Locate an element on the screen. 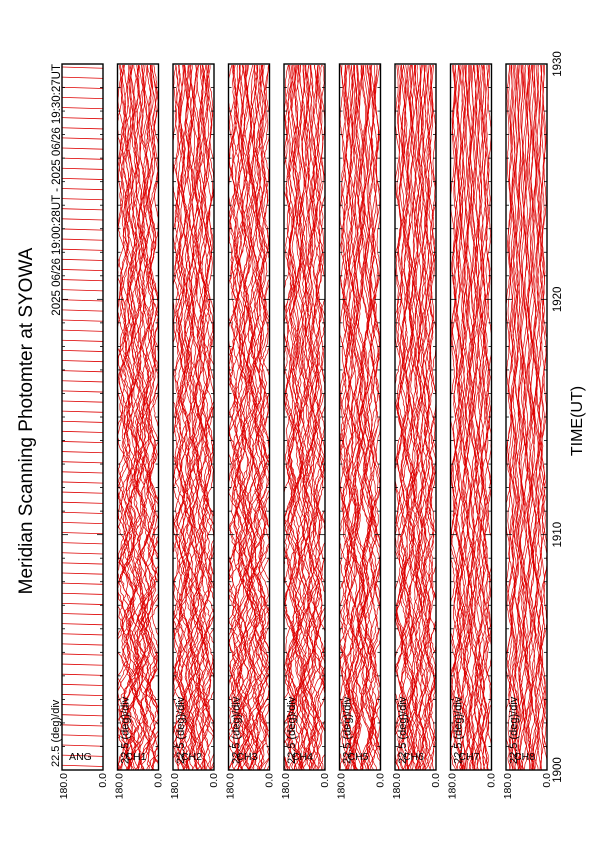  panel-name-label: CH4 is located at coordinates (302, 757).